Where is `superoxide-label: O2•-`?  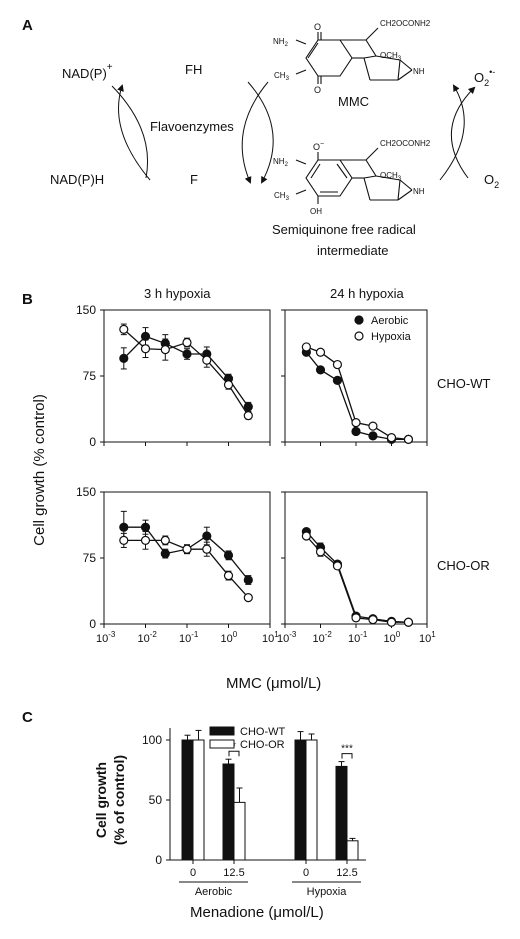 superoxide-label: O2•- is located at coordinates (484, 77).